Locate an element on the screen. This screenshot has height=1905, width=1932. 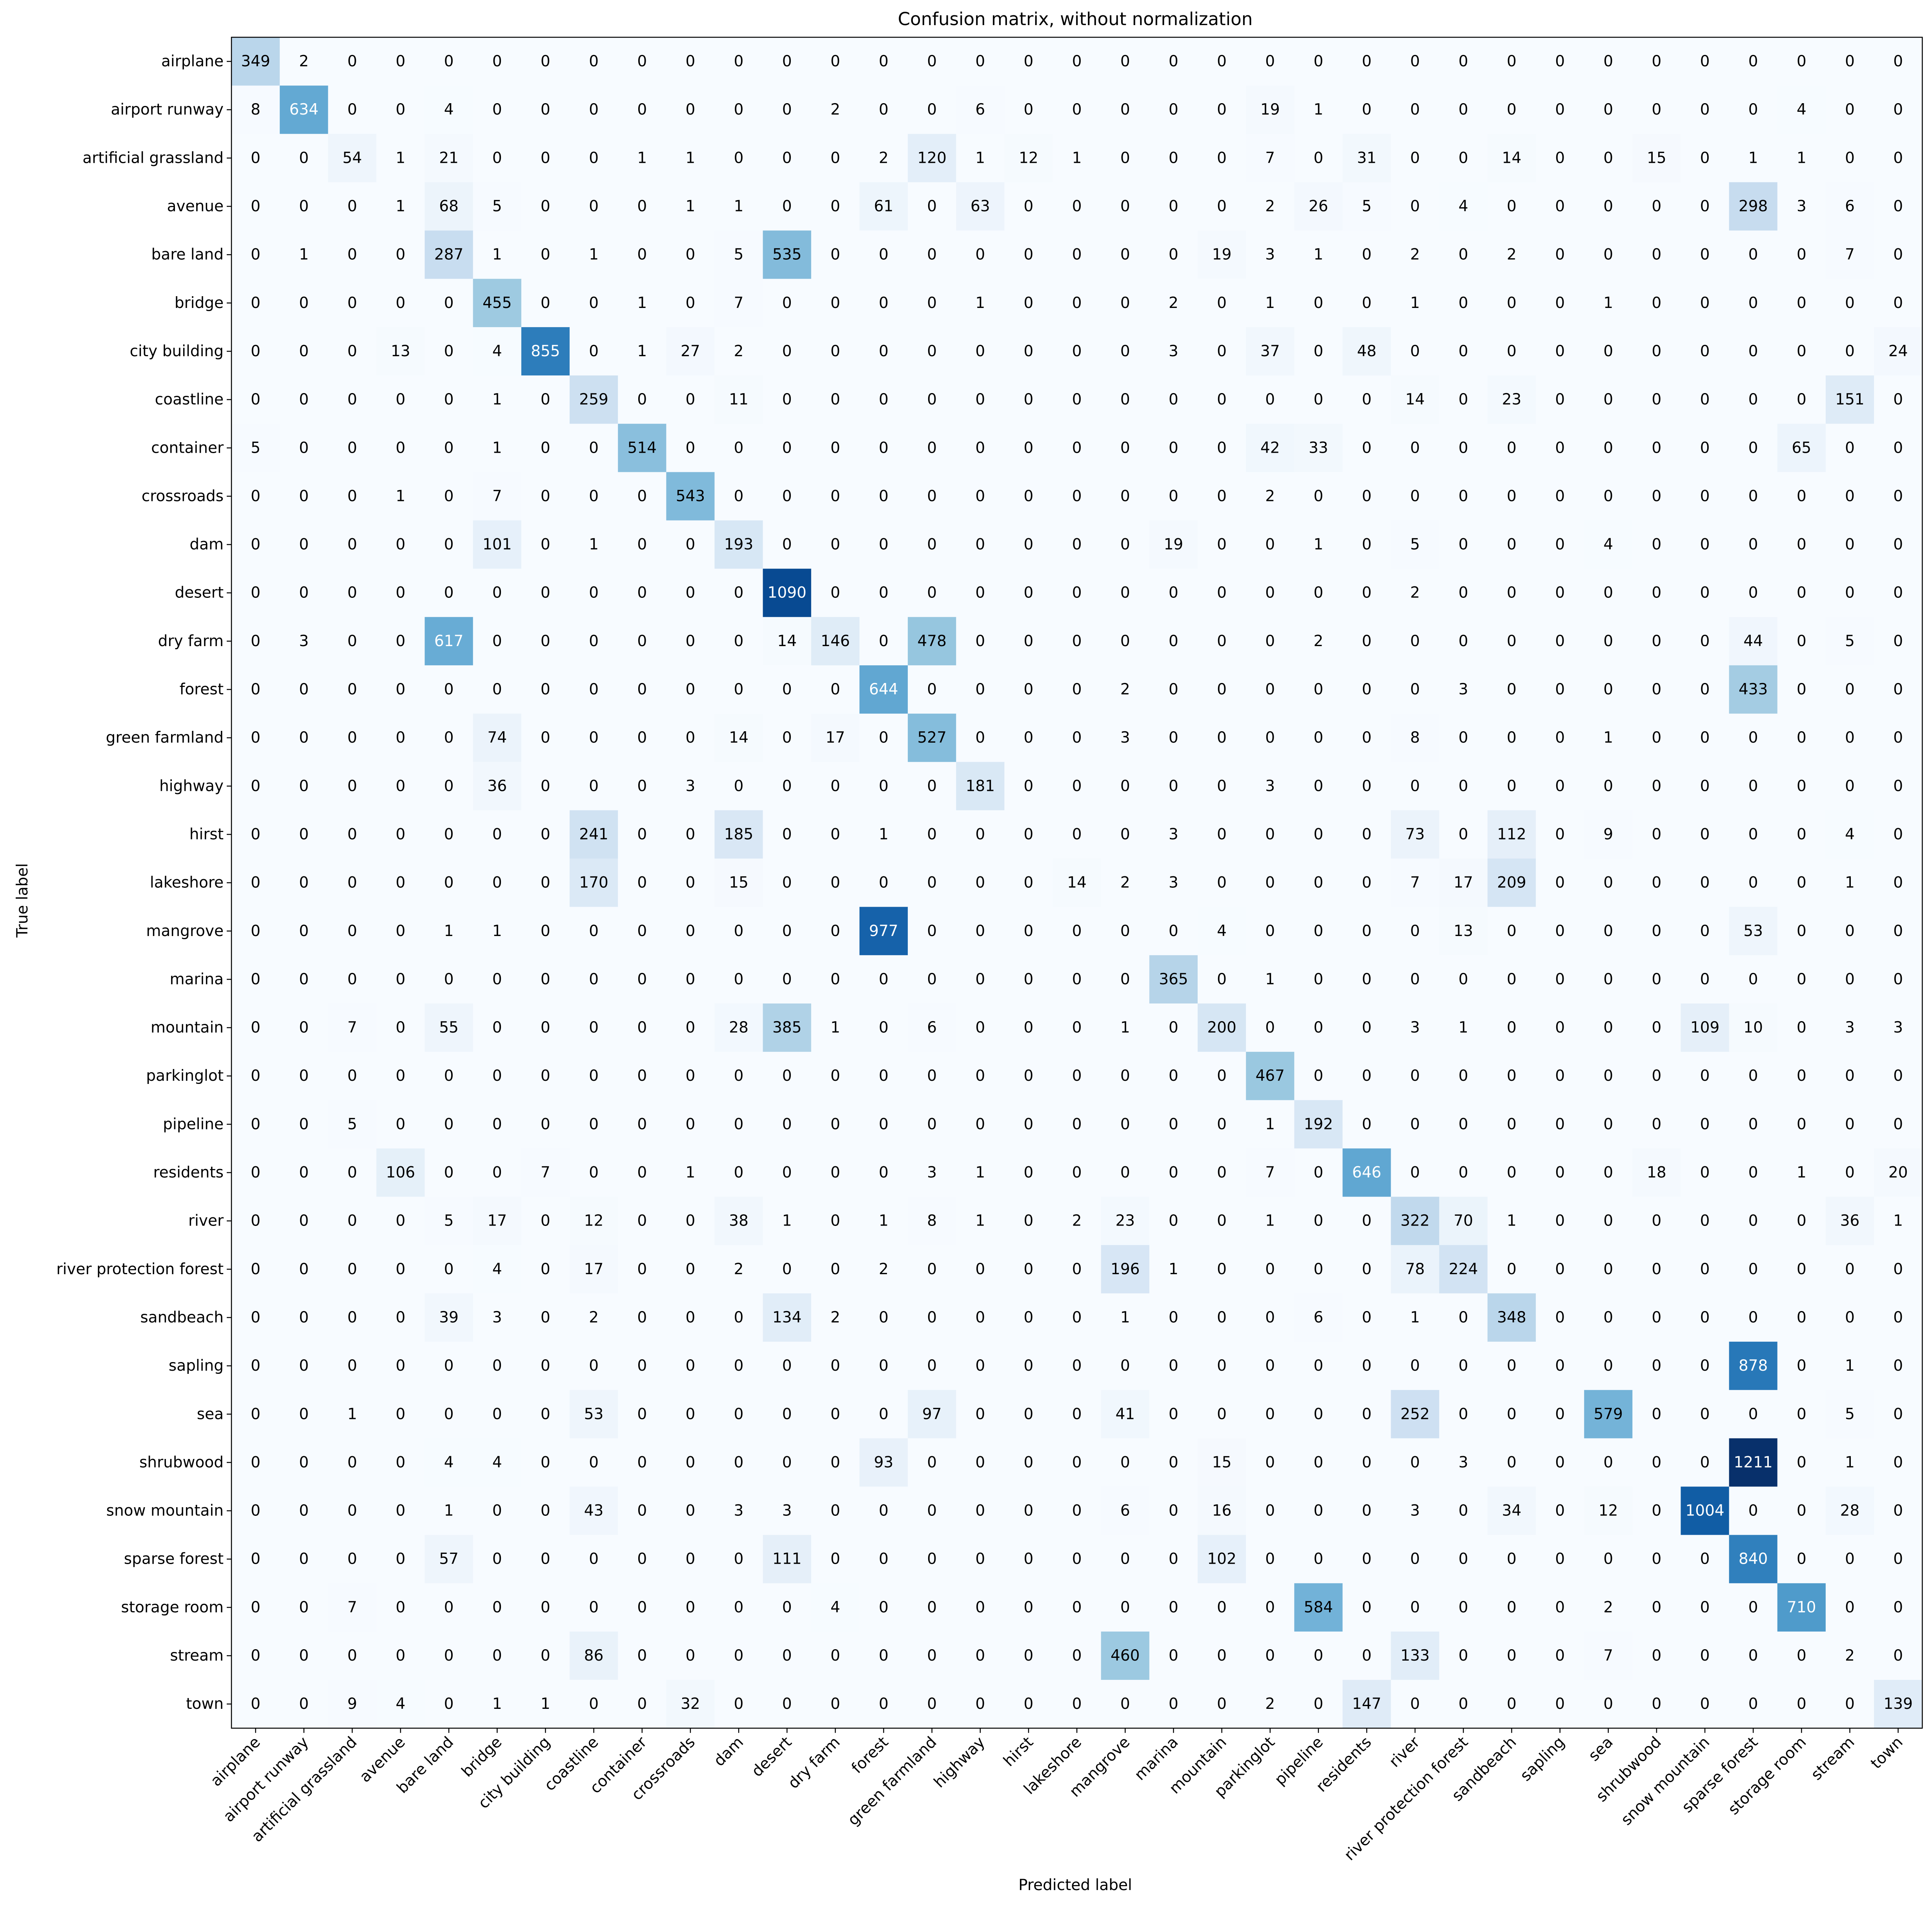
cell-value: 55 is located at coordinates (449, 1027).